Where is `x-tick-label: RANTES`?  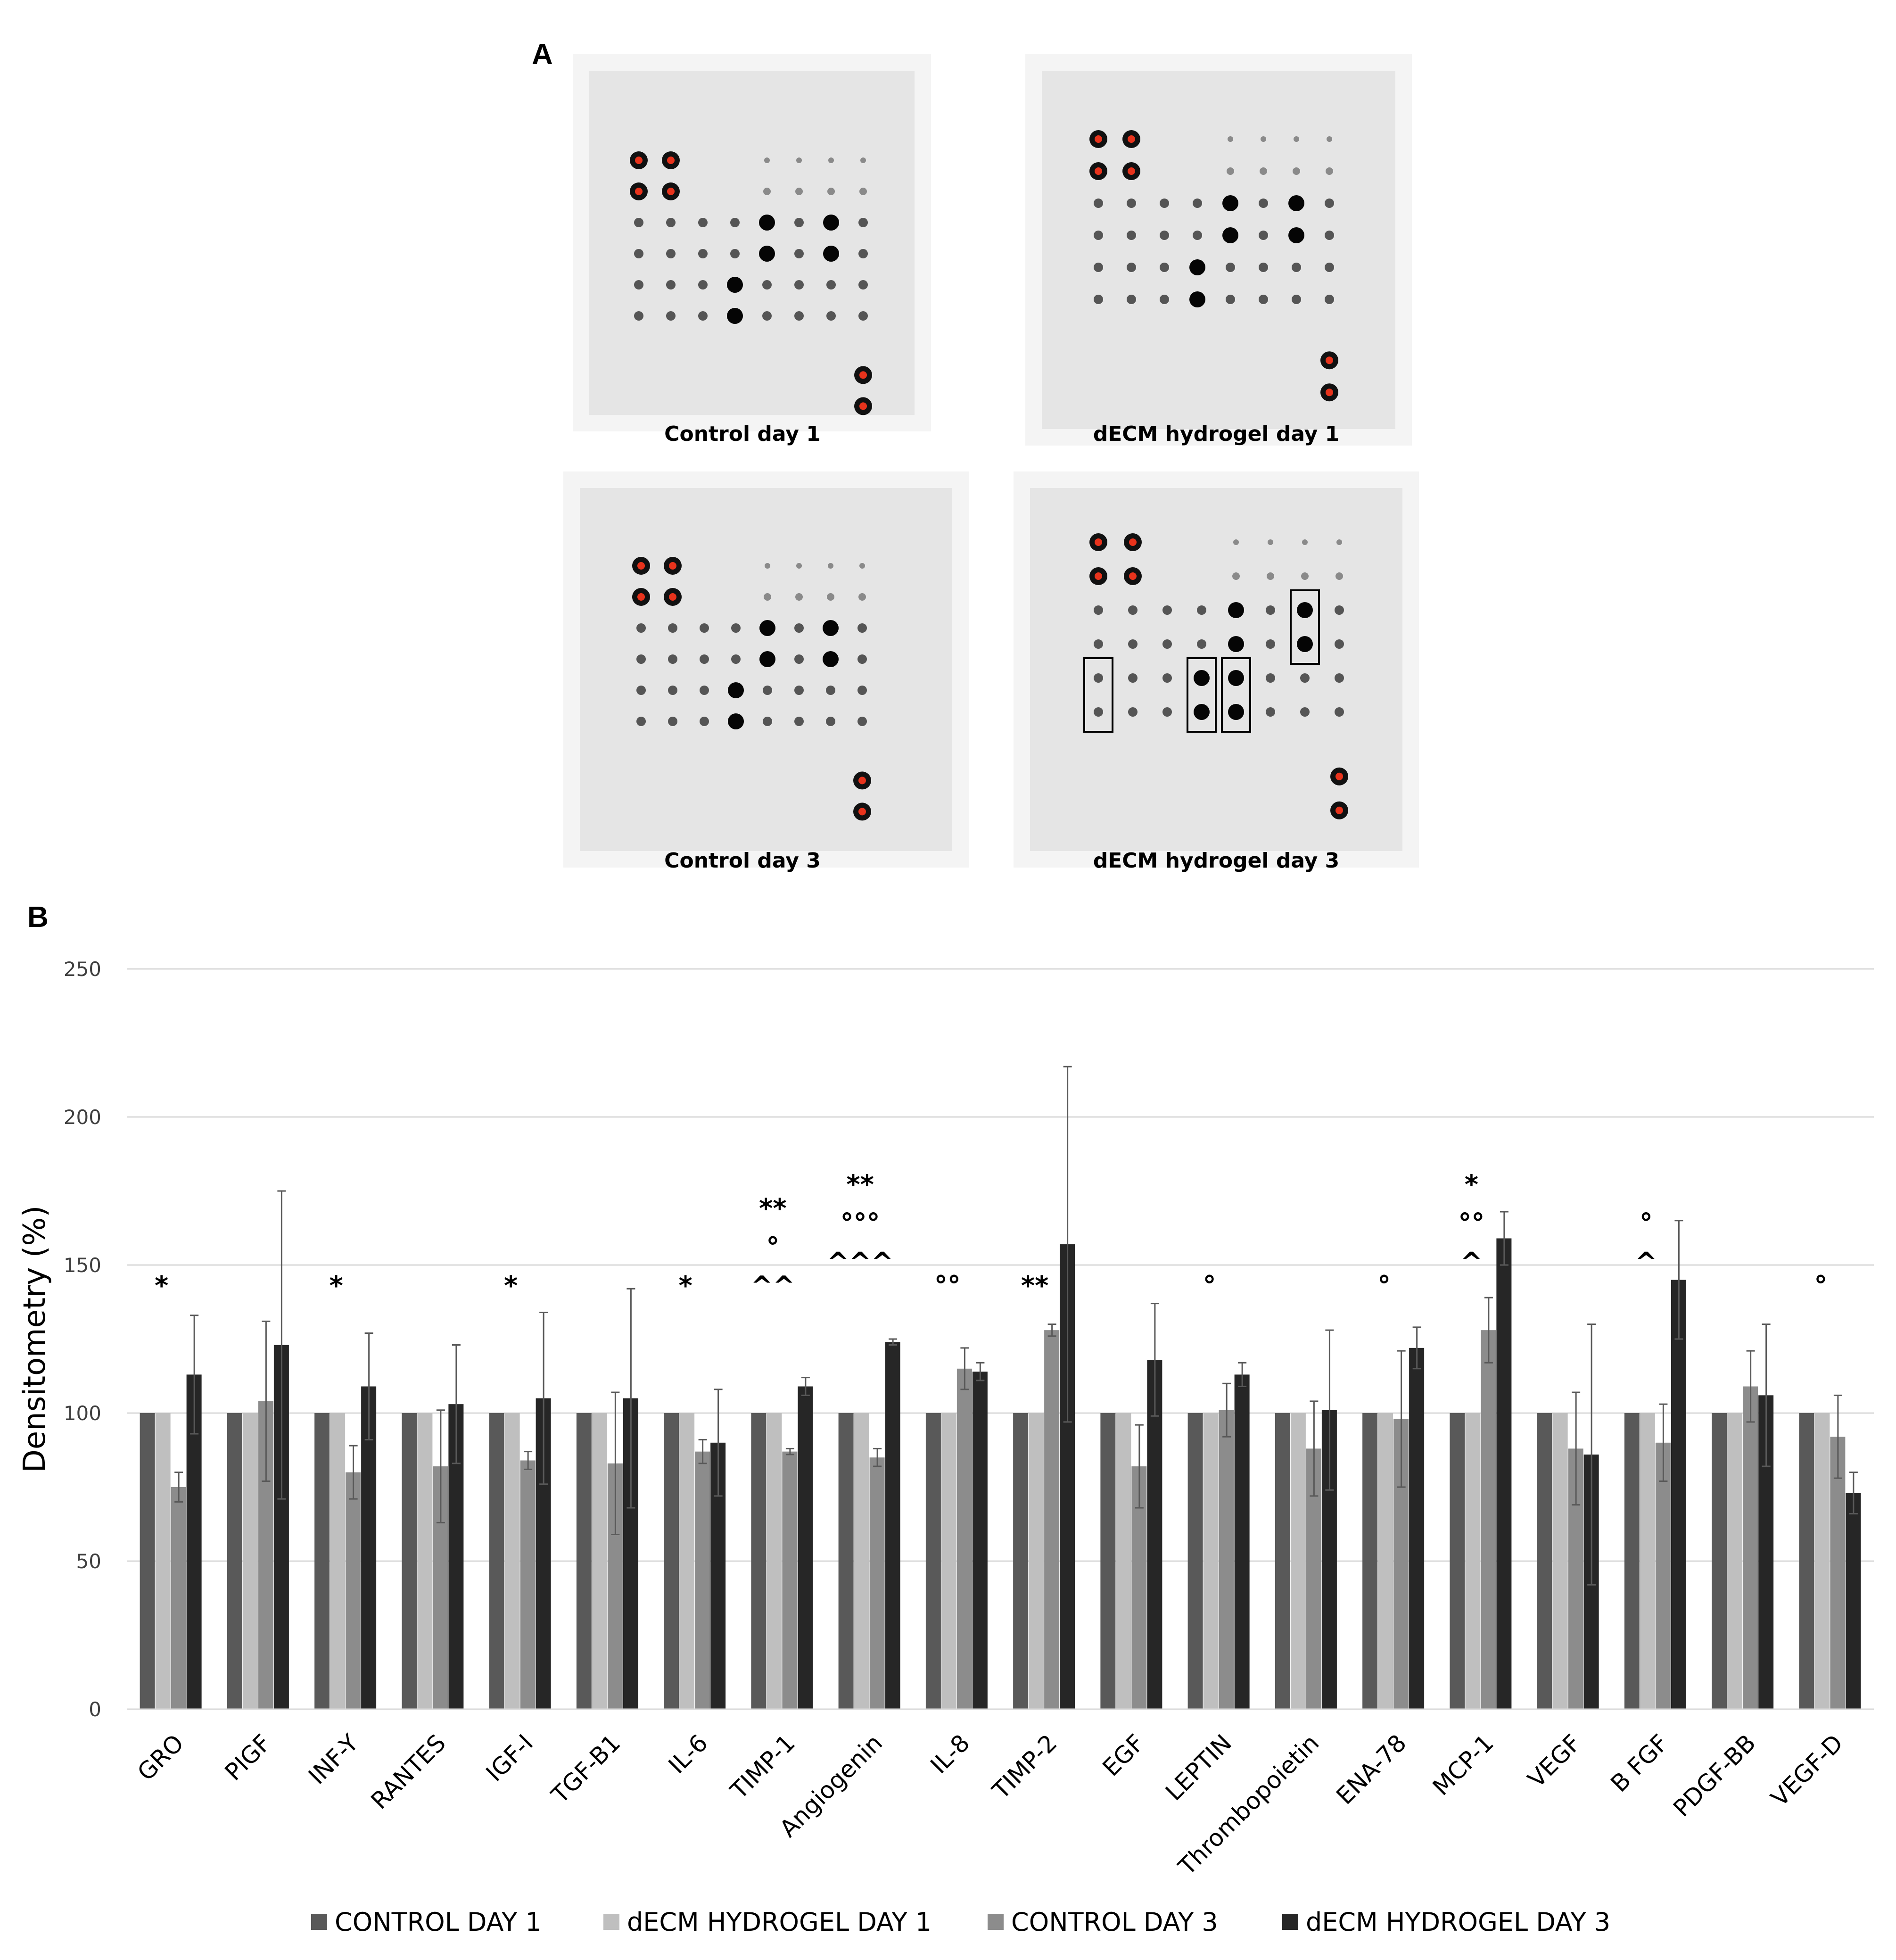
x-tick-label: RANTES is located at coordinates (408, 1771).